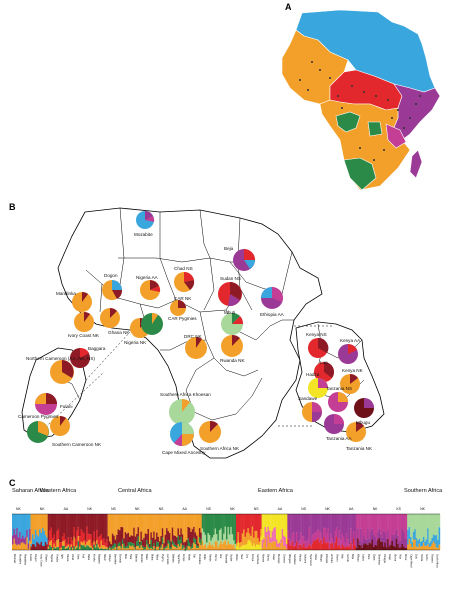 The height and width of the screenshot is (600, 451). What do you see at coordinates (331, 558) in the screenshot?
I see `population-label: Amhara` at bounding box center [331, 558].